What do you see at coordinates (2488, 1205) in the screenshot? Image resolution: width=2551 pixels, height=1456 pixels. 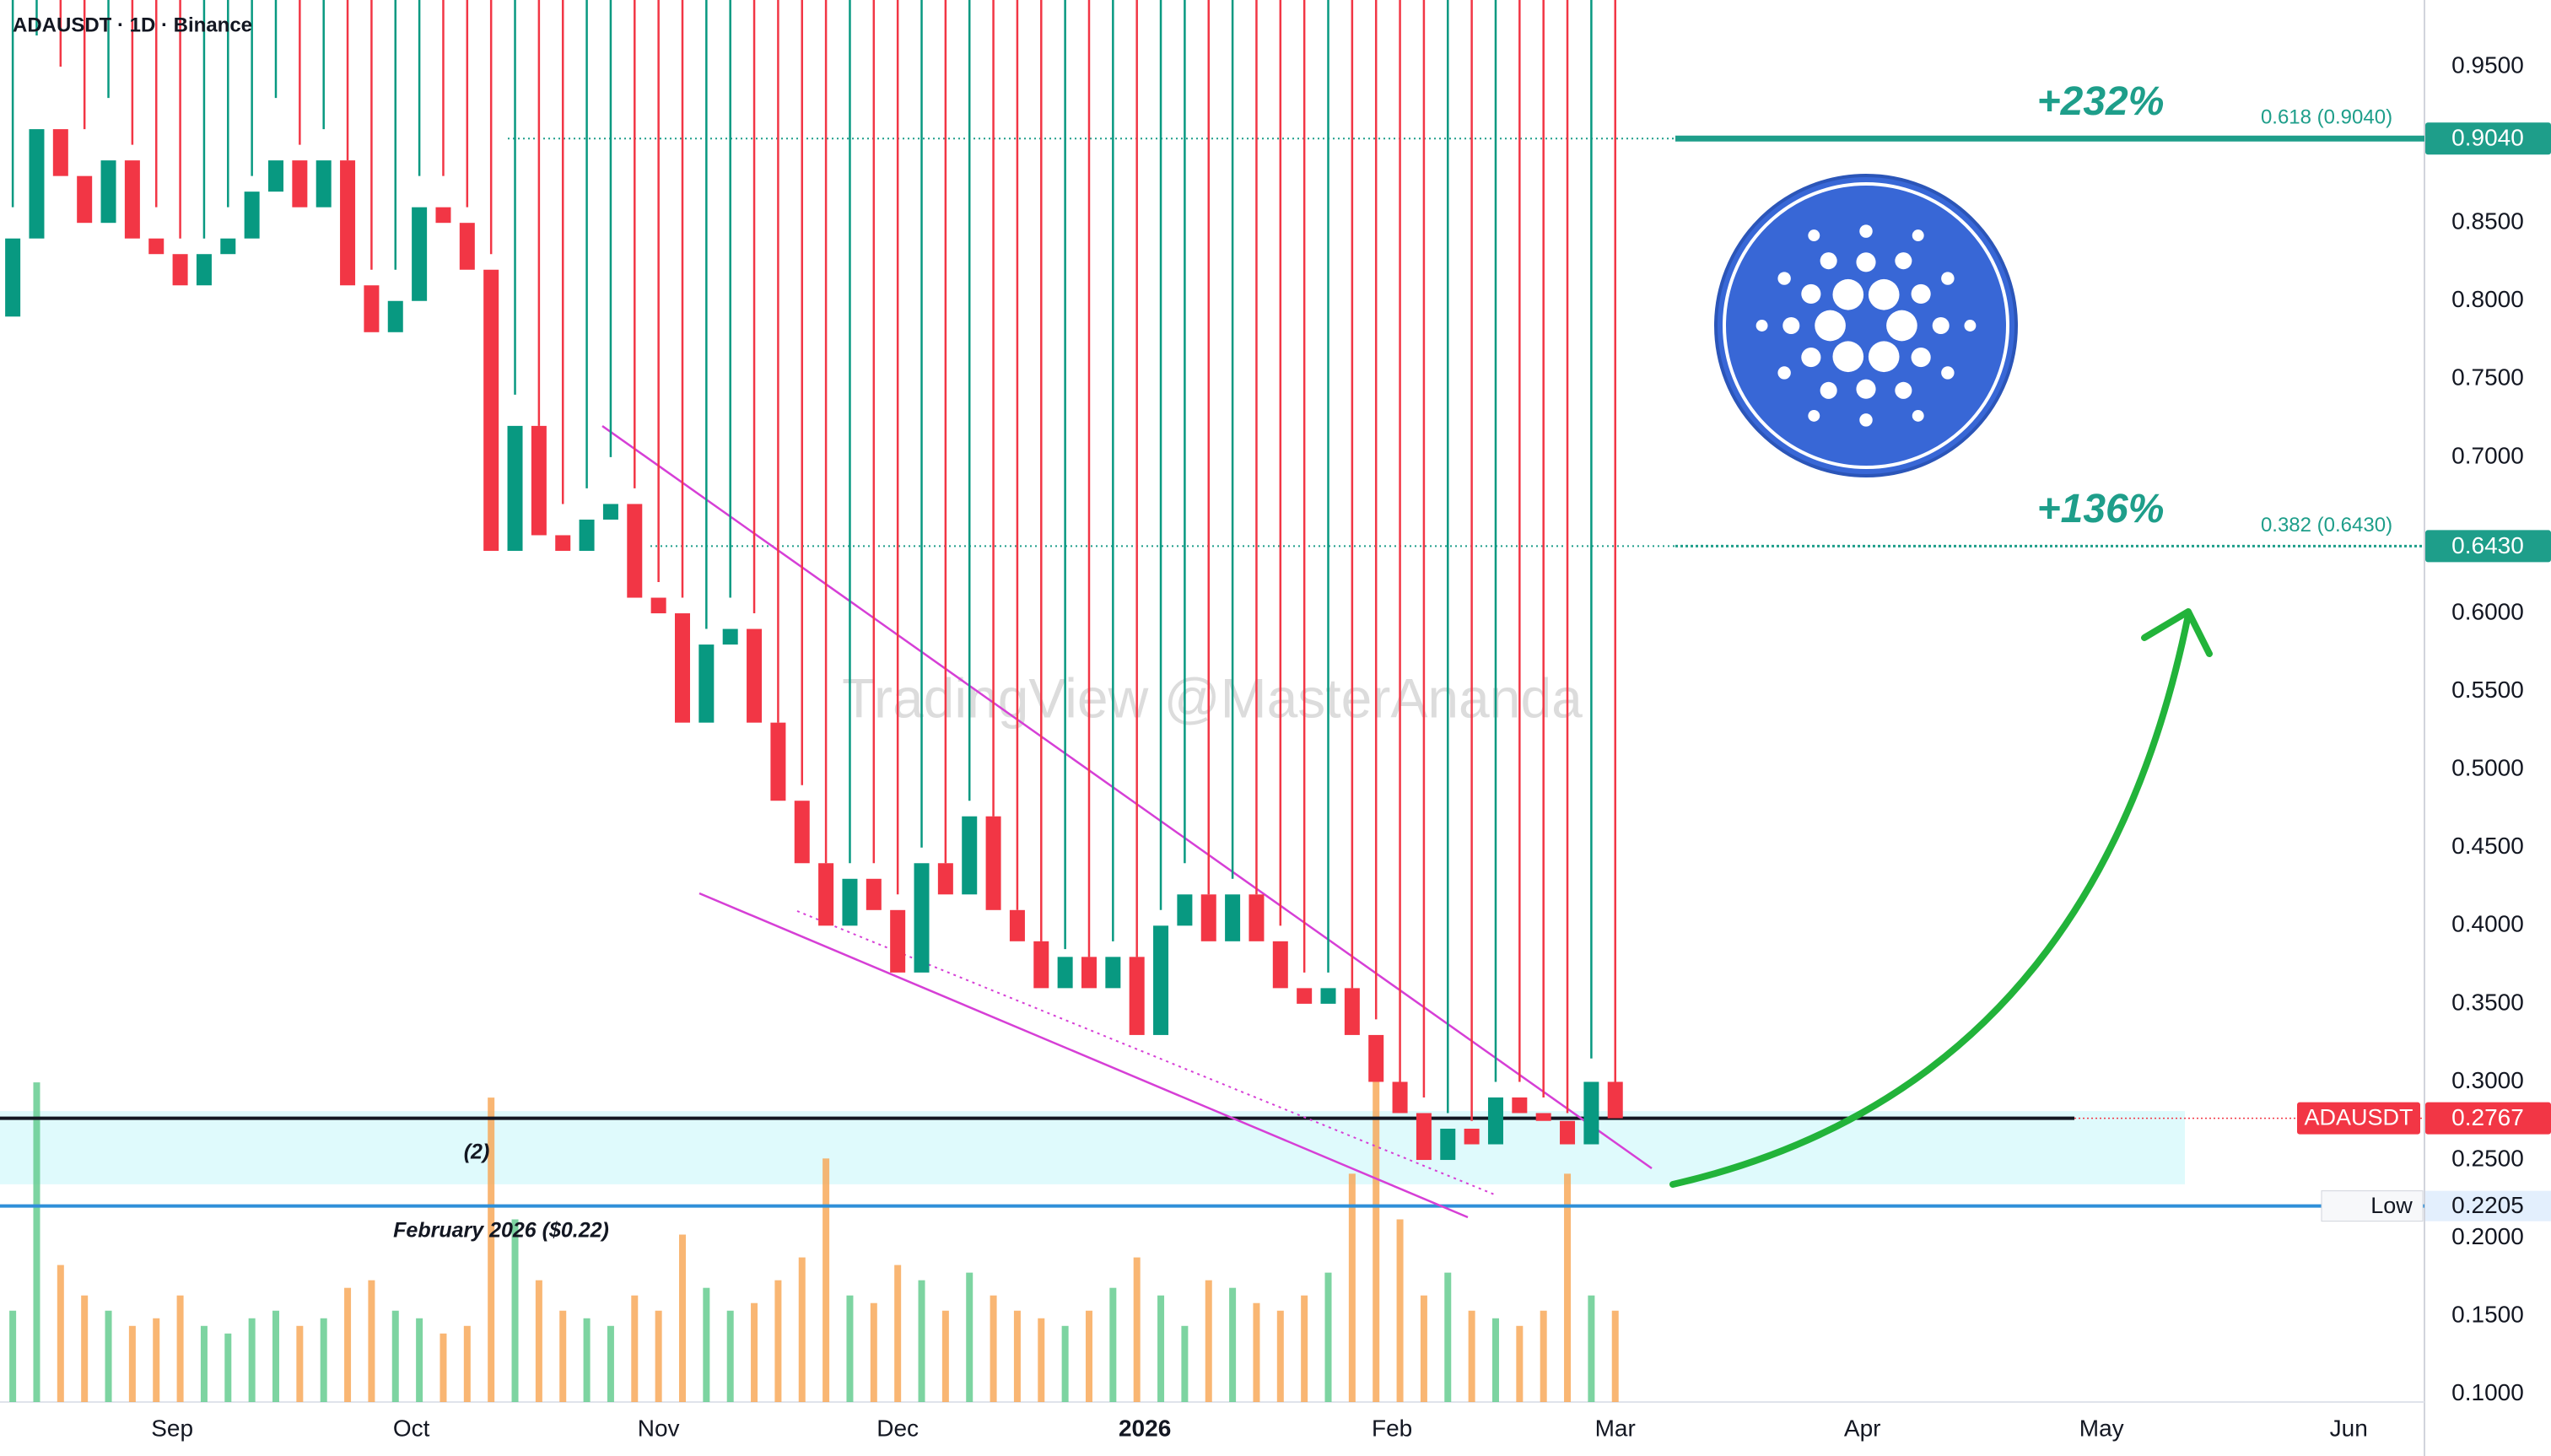 I see `low-price-box` at bounding box center [2488, 1205].